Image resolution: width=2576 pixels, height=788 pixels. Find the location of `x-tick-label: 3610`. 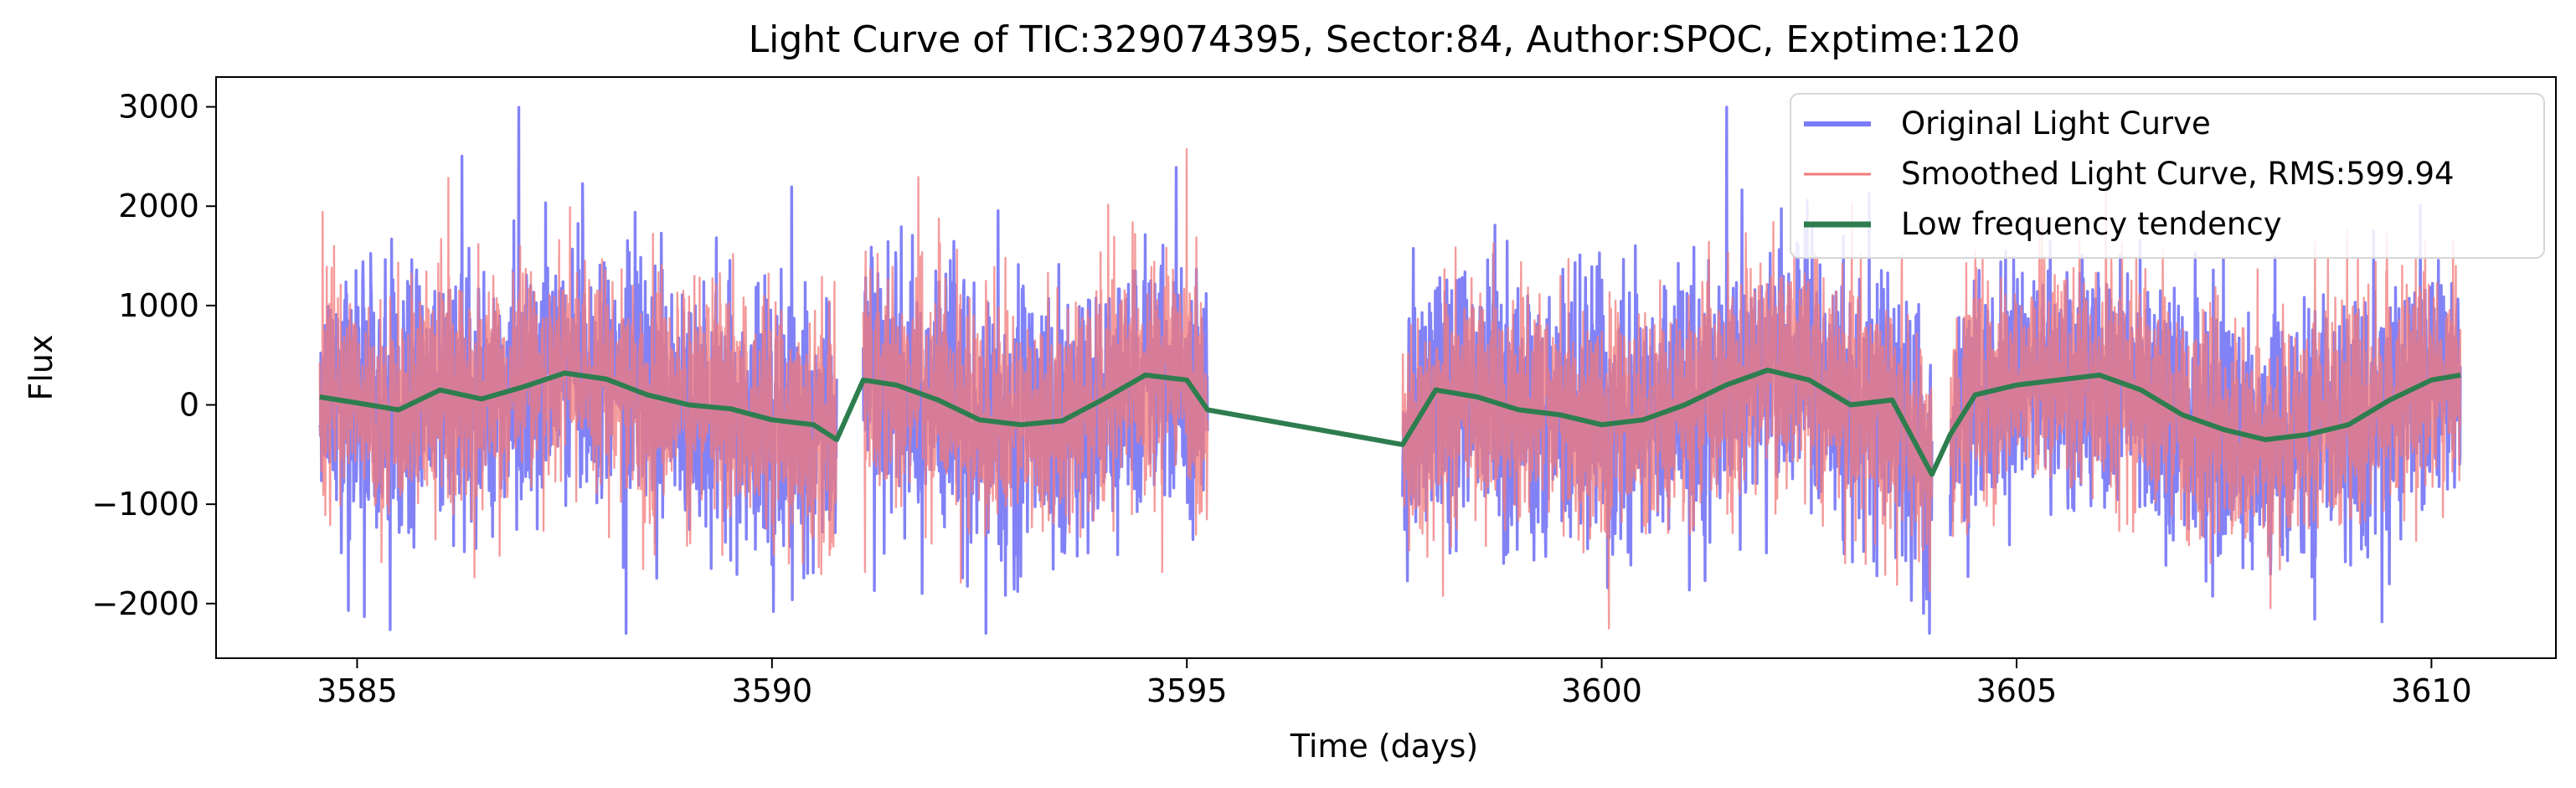

x-tick-label: 3610 is located at coordinates (2431, 690).